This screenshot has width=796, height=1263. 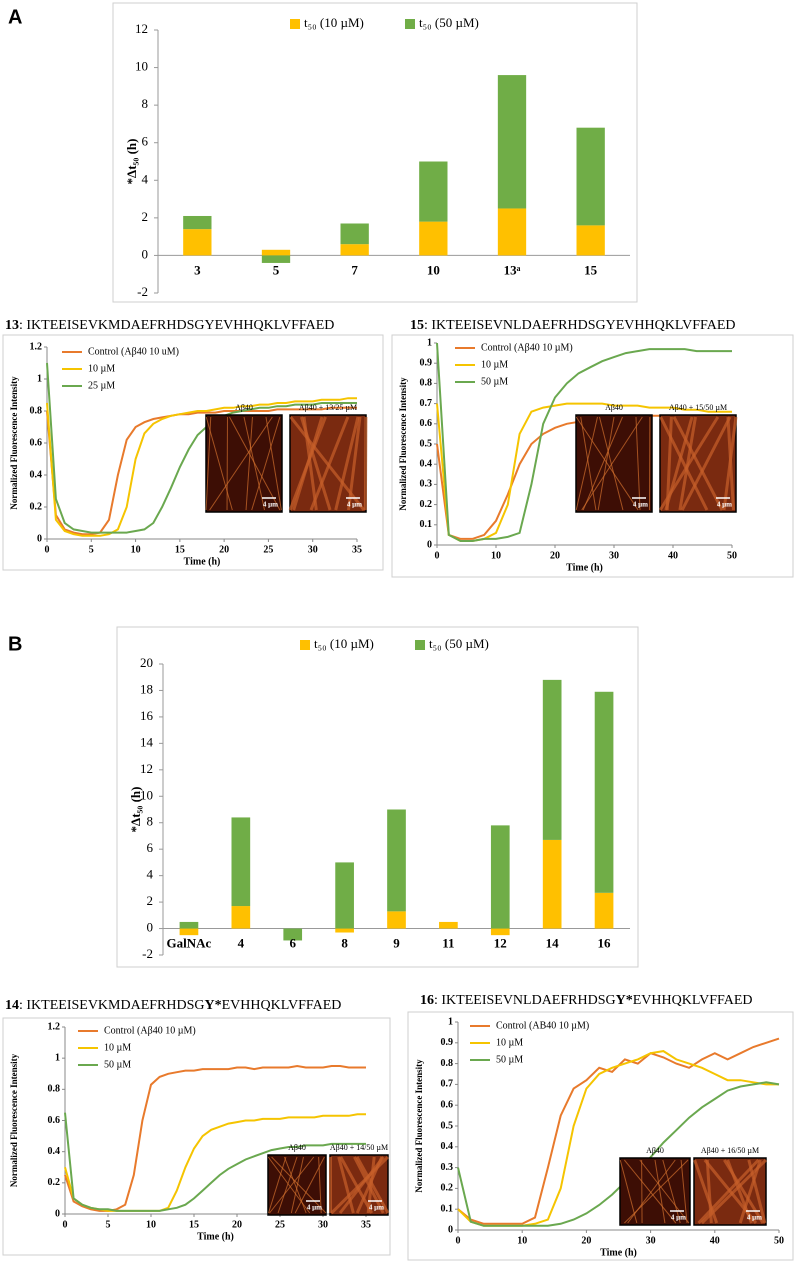 I want to click on y-axis-label: Normalized Fluorescence Intensity, so click(x=14, y=443).